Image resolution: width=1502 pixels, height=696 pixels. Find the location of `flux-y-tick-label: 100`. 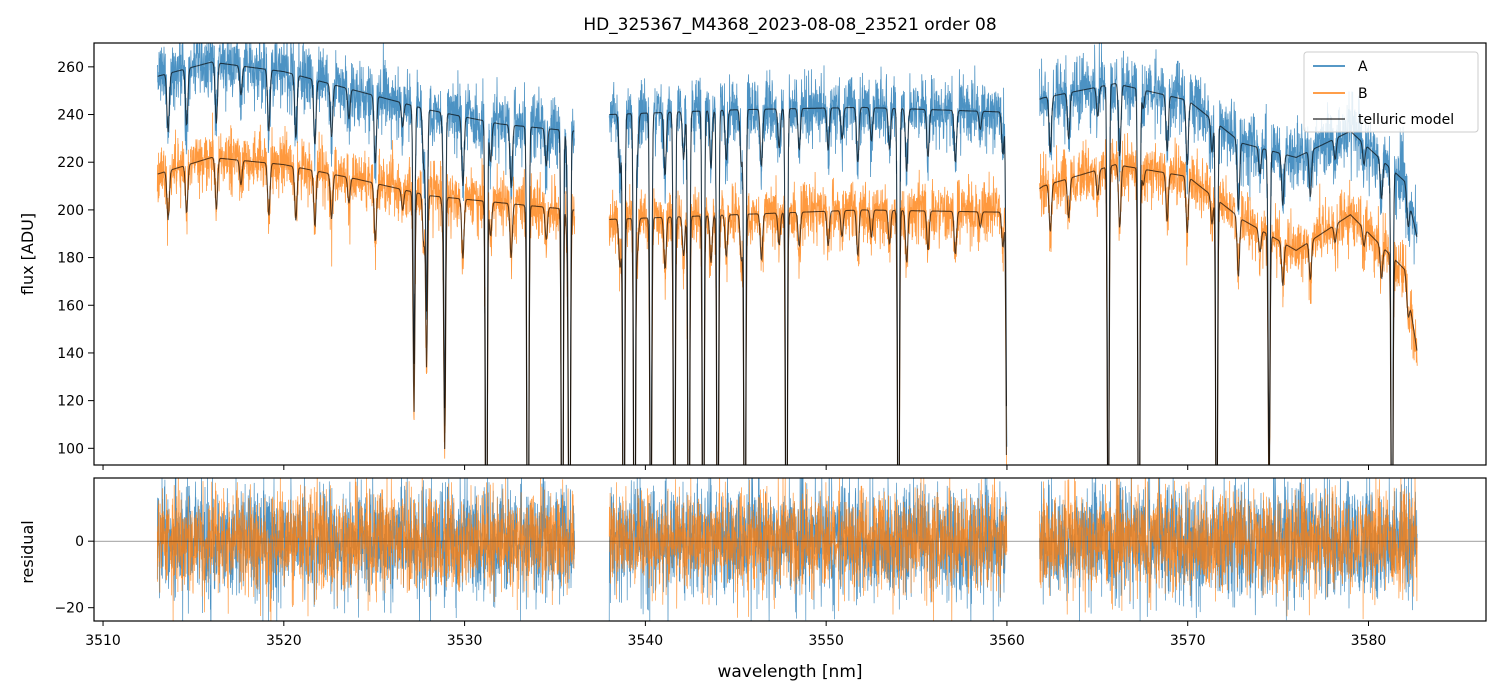

flux-y-tick-label: 100 is located at coordinates (70, 449).